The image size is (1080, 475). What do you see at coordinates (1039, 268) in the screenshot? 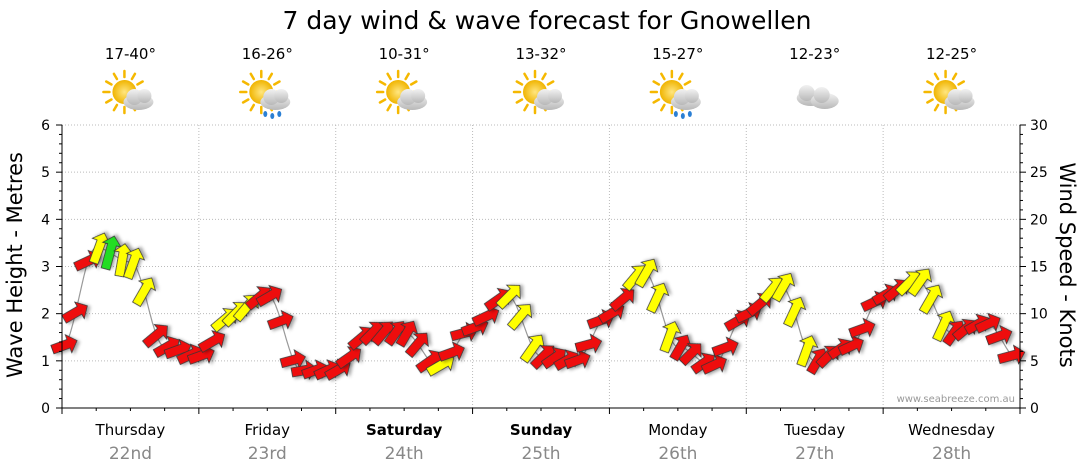
I see `y2-tick-label: 15` at bounding box center [1039, 268].